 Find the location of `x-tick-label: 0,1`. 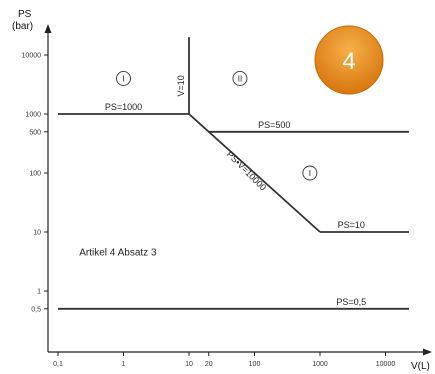

x-tick-label: 0,1 is located at coordinates (58, 364).